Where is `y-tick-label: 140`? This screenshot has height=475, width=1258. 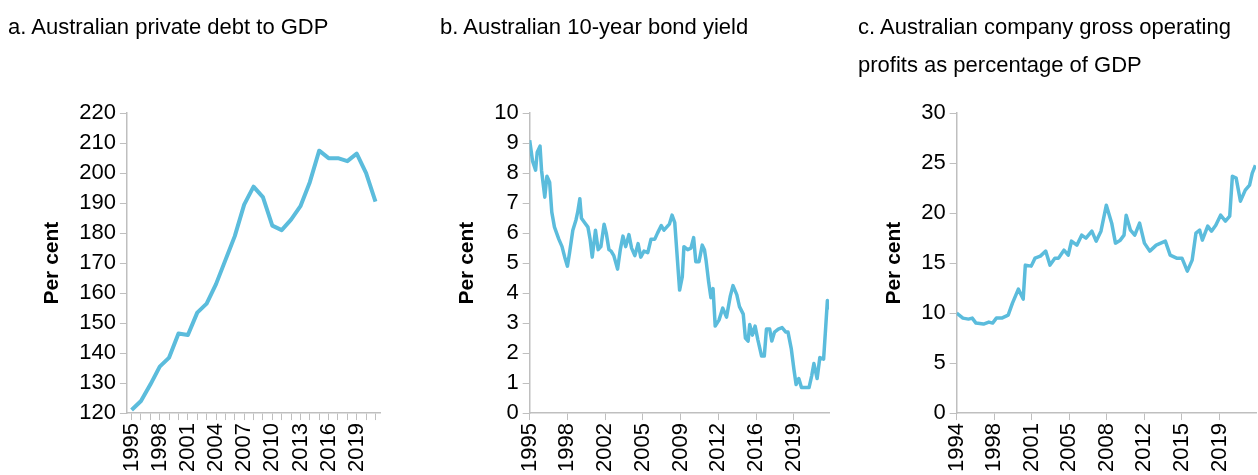 y-tick-label: 140 is located at coordinates (97, 352).